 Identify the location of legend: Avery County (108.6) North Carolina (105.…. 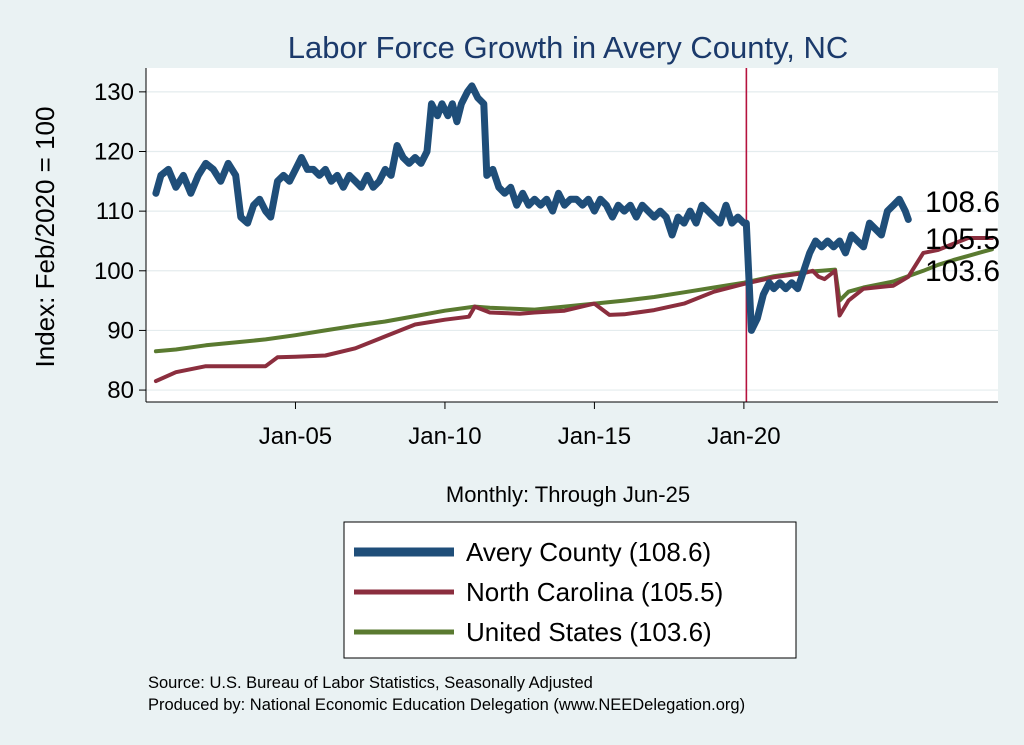
(538, 592).